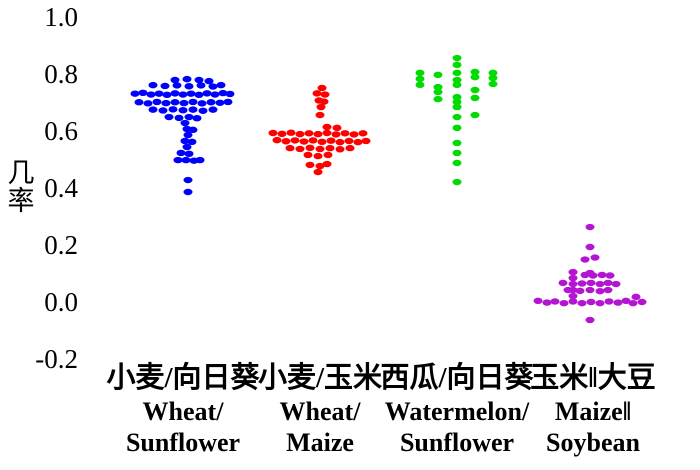 The width and height of the screenshot is (700, 470). What do you see at coordinates (320, 442) in the screenshot?
I see `x-category-label-en2: Maize` at bounding box center [320, 442].